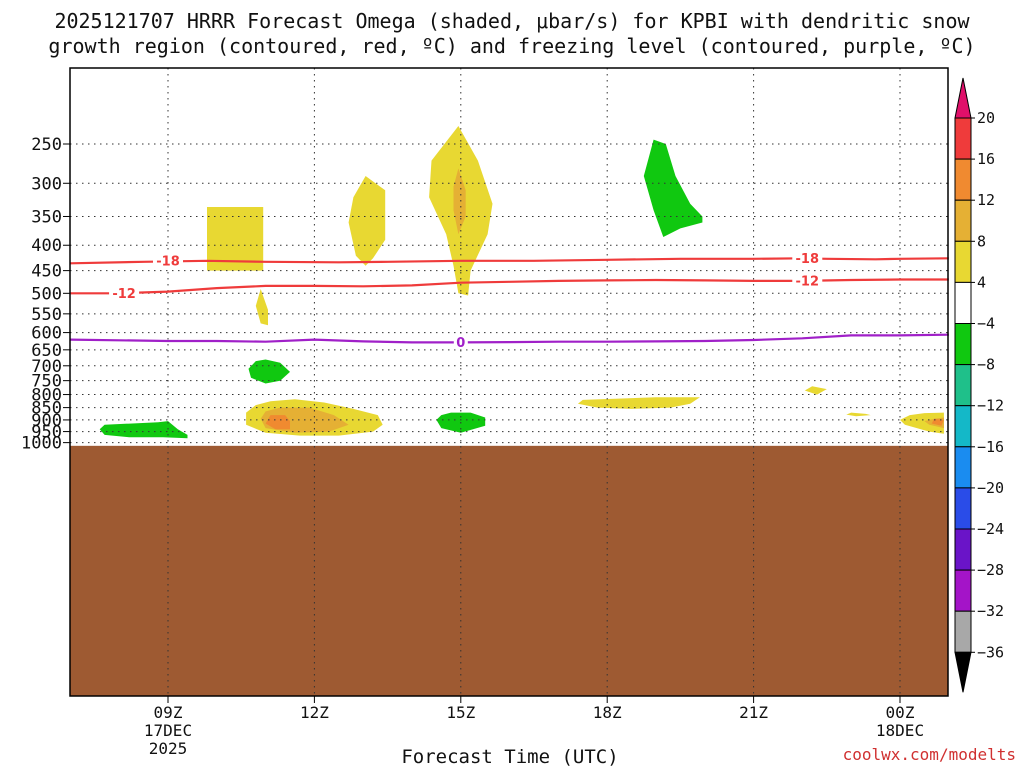  What do you see at coordinates (990, 570) in the screenshot?
I see `colorbar-tick-label: −28` at bounding box center [990, 570].